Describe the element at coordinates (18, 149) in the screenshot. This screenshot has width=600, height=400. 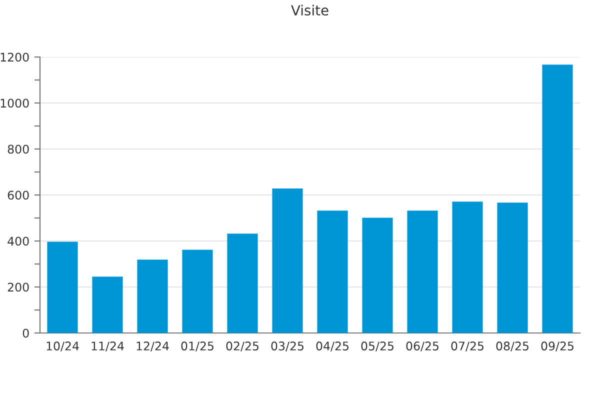
I see `y-tick-label: 800` at that location.